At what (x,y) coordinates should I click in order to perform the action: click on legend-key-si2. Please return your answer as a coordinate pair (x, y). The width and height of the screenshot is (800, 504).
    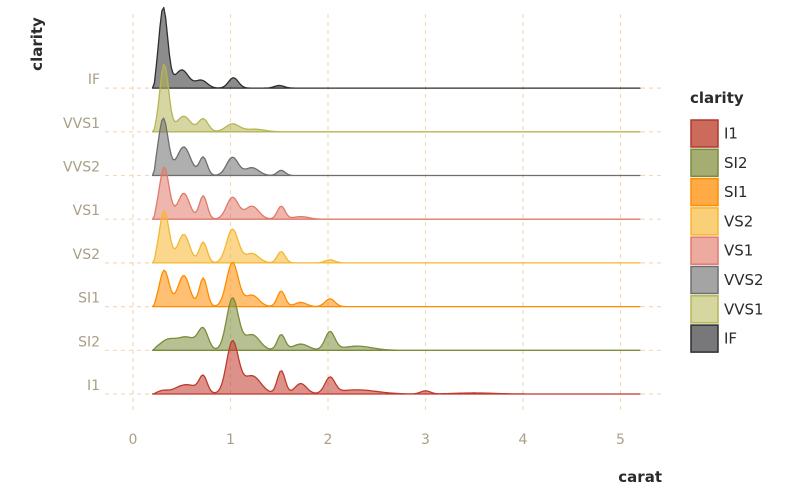
    Looking at the image, I should click on (704, 163).